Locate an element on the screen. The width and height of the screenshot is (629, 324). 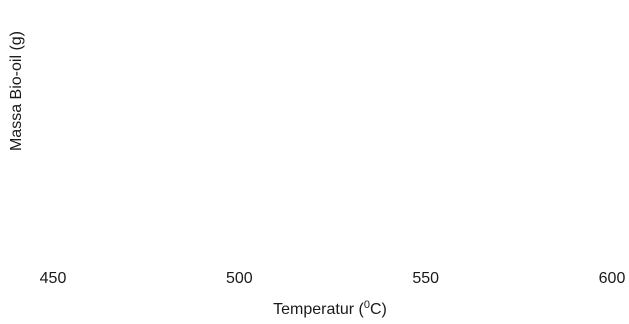
x-tick-label: 500 is located at coordinates (239, 278).